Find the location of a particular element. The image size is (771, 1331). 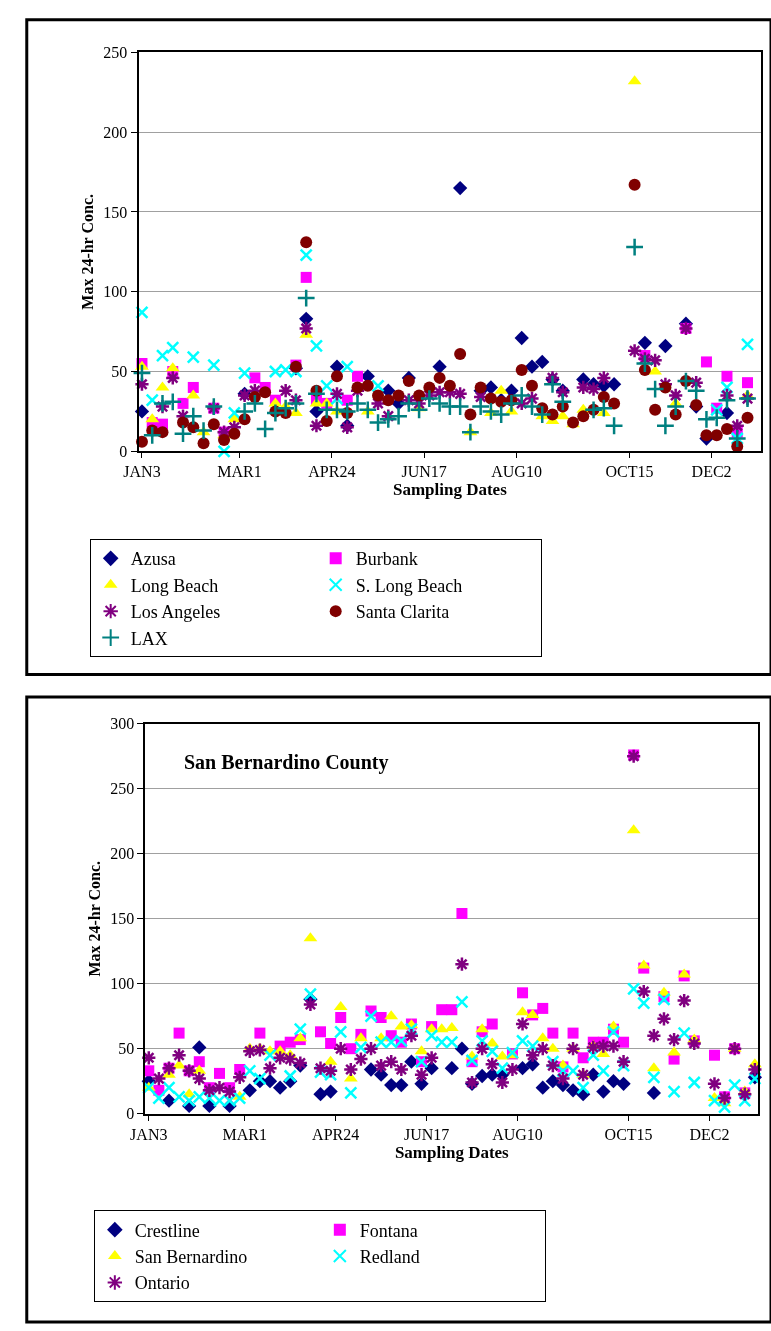

legend-label: Burbank is located at coordinates (386, 559).